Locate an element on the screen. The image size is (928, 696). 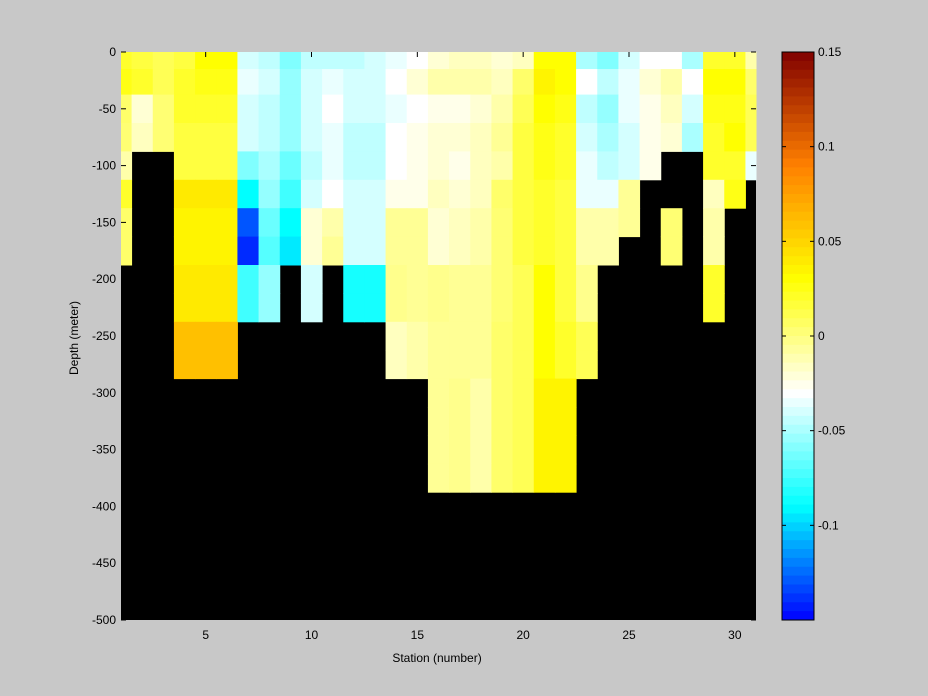
x-tick-label: 20 is located at coordinates (523, 635).